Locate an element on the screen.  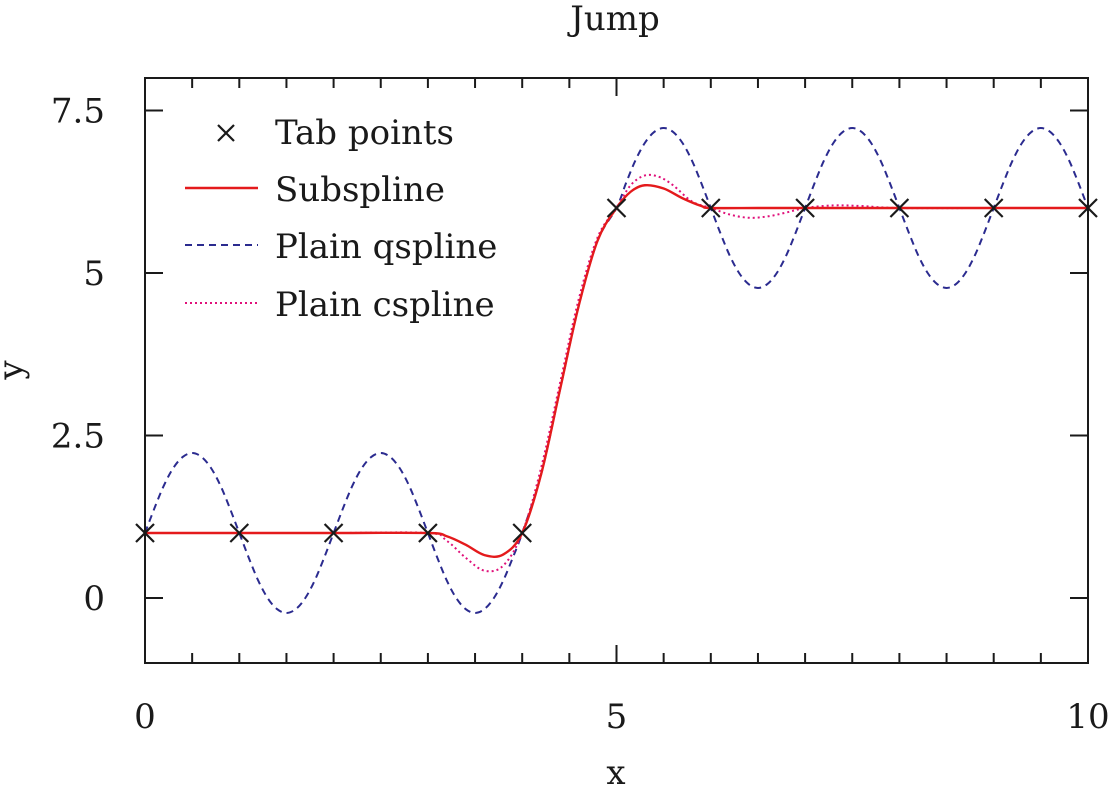
legend-item-3: Plain cspline is located at coordinates (340, 305).